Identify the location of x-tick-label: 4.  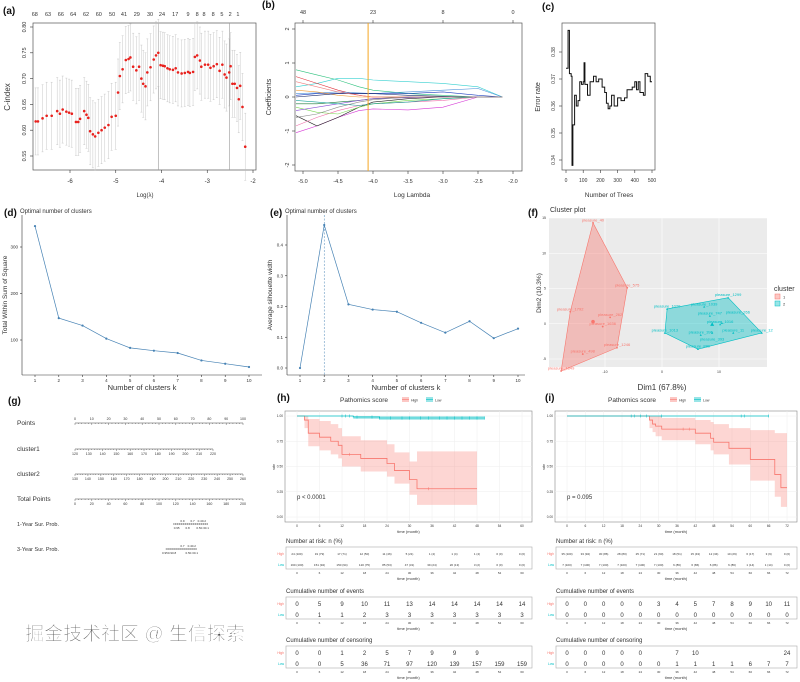
(106, 380).